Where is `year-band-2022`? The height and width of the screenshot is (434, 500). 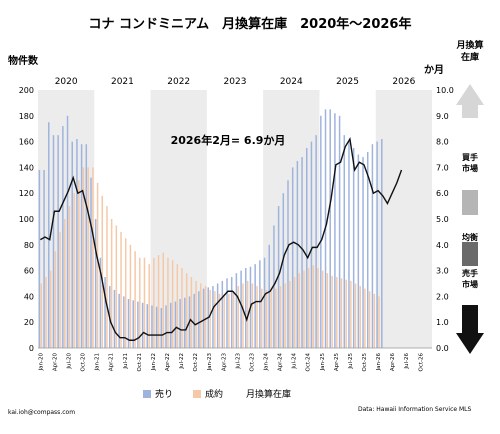 year-band-2022 is located at coordinates (178, 219).